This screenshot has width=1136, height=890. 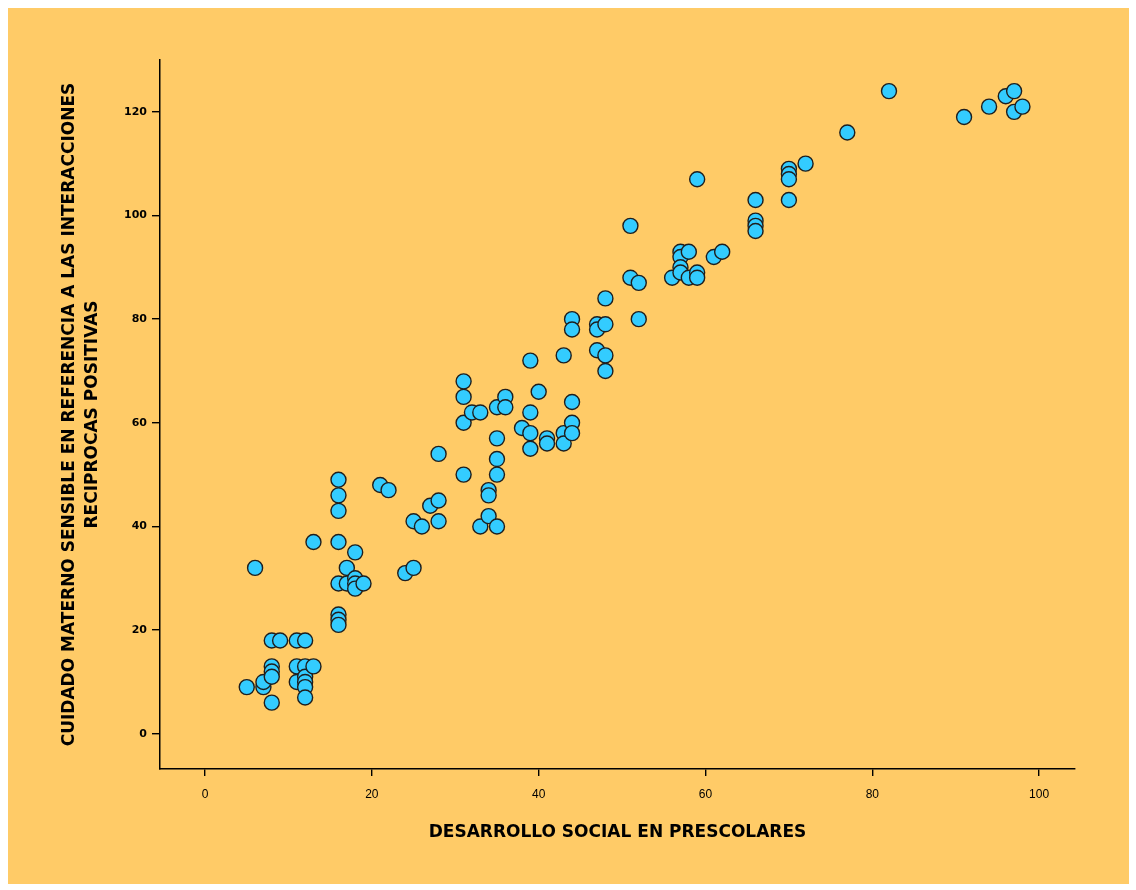 I want to click on x-tick-label: 20, so click(x=372, y=793).